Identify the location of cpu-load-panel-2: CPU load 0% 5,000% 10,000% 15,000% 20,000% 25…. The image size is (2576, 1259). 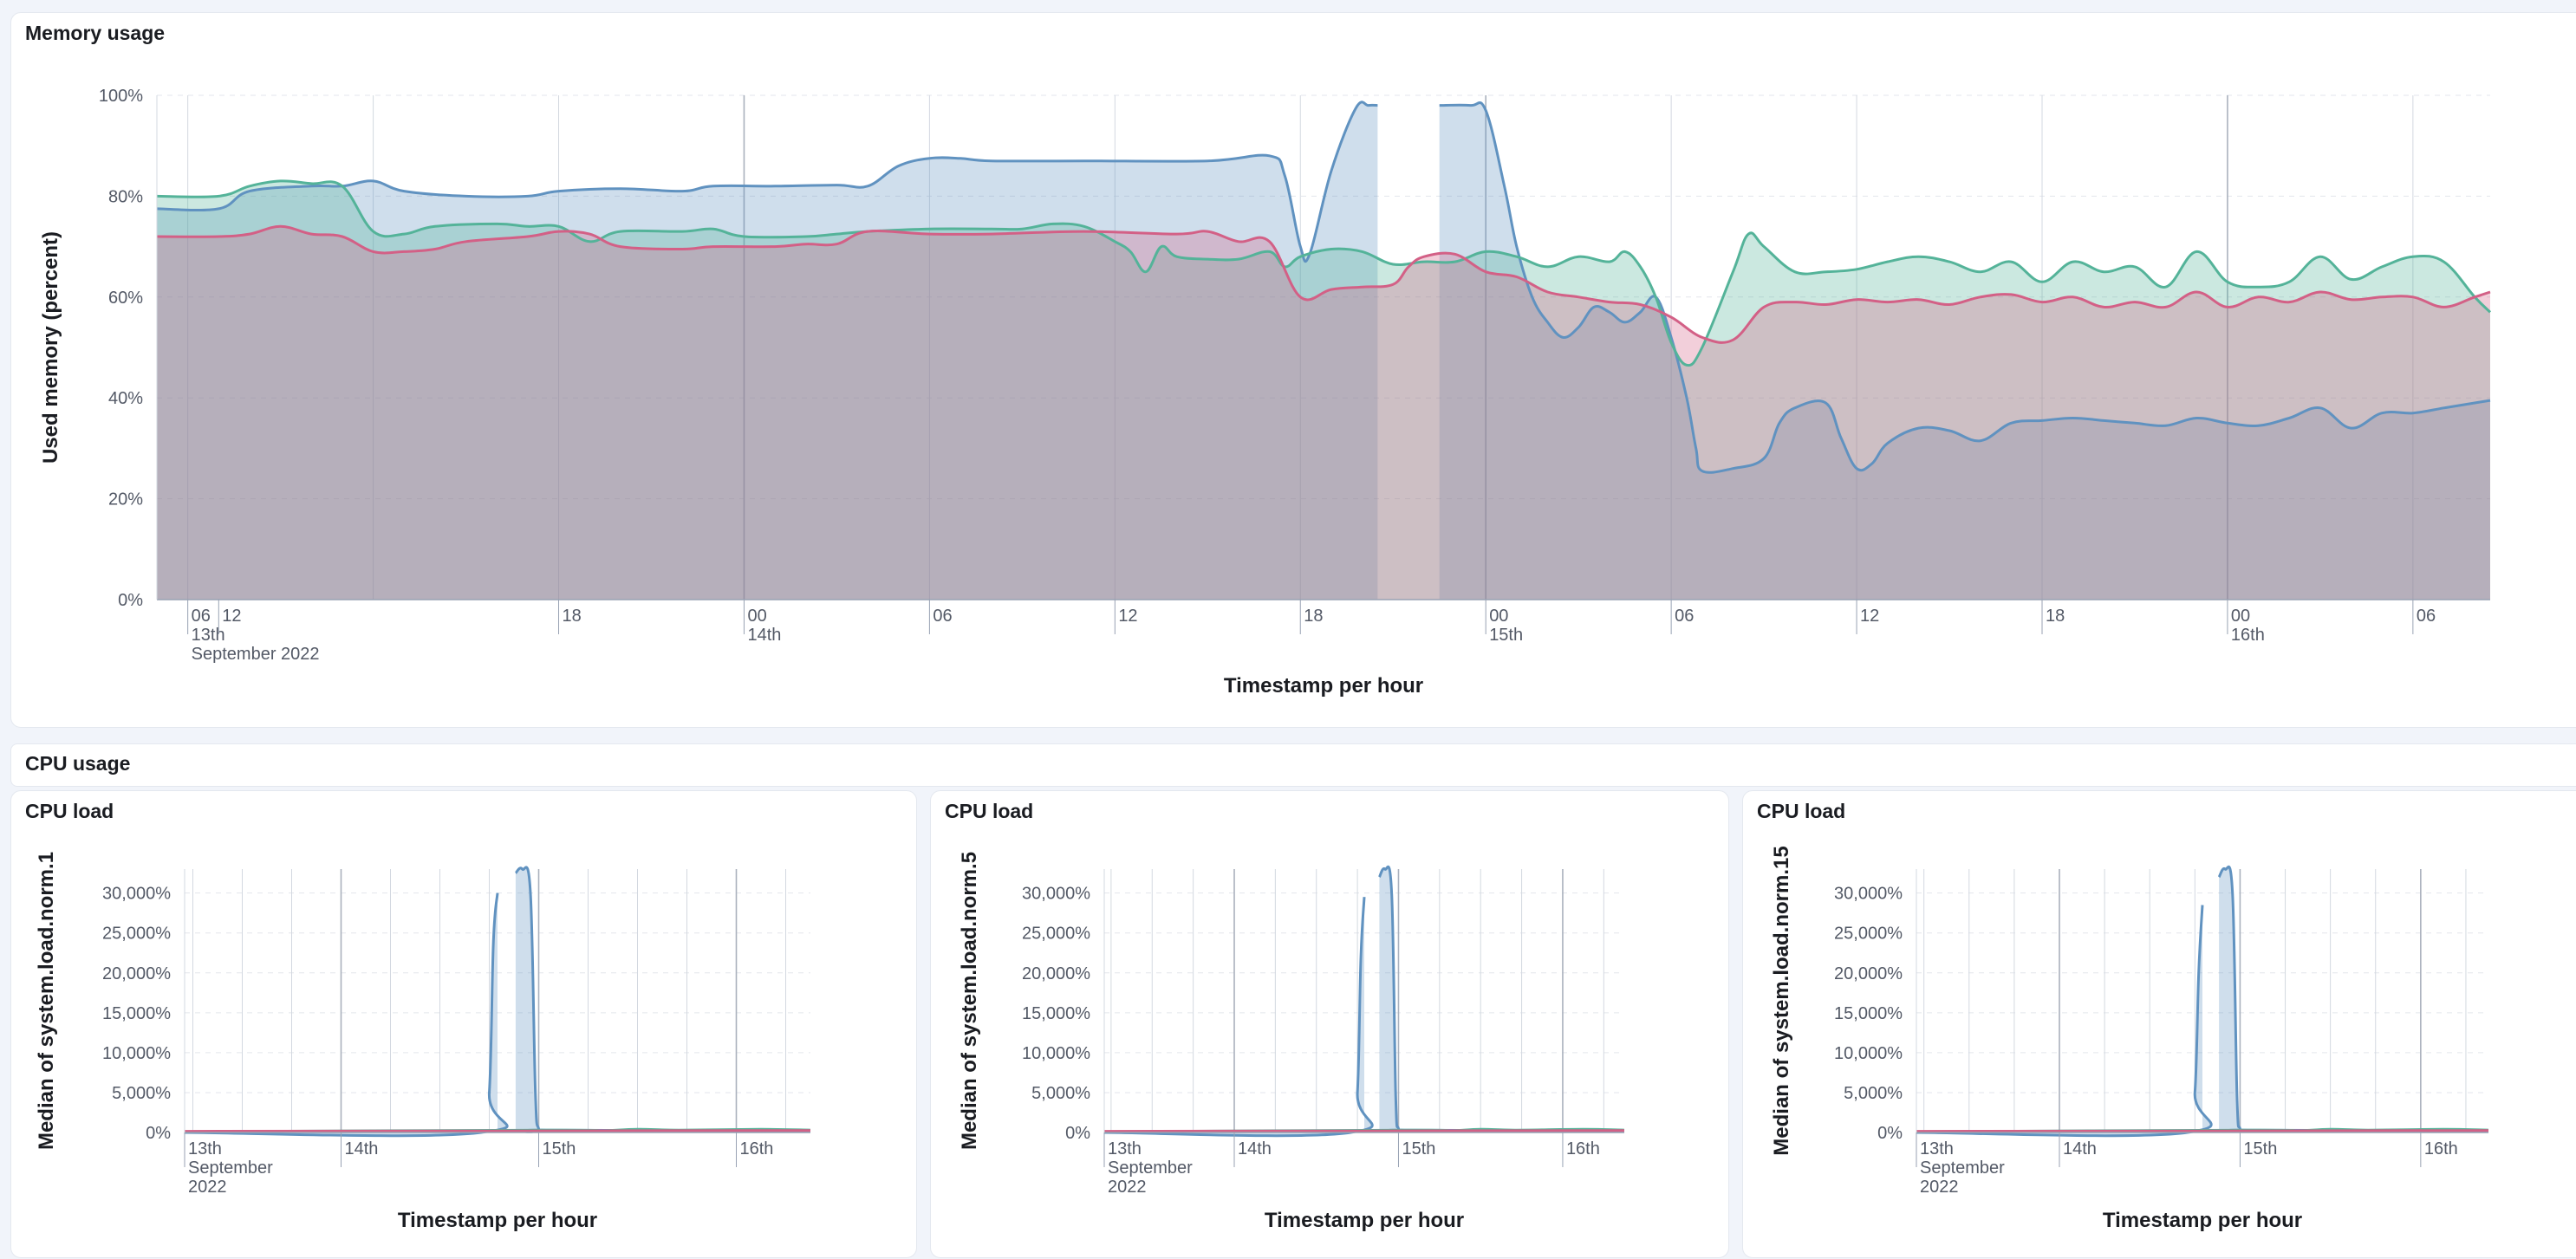
(1329, 1024).